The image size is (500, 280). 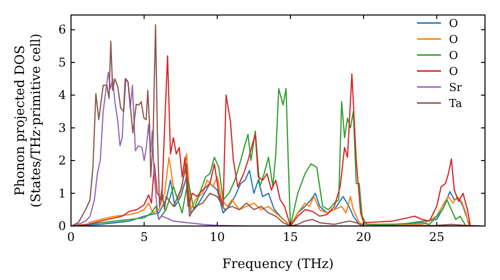 I want to click on y-tick-label: 3, so click(x=62, y=127).